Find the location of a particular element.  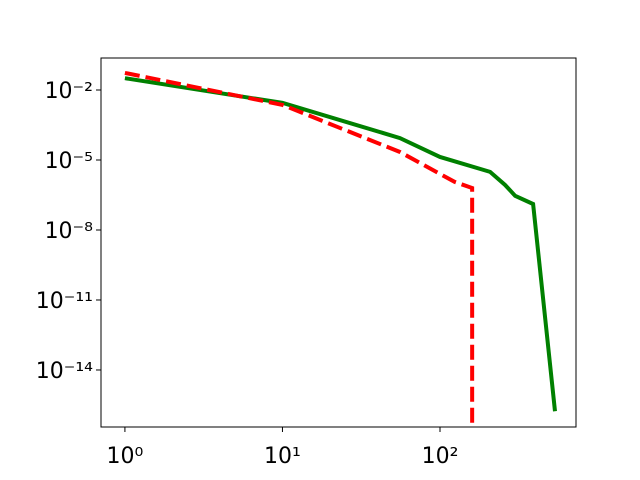

y-tick-label: 10⁻² is located at coordinates (69, 91).